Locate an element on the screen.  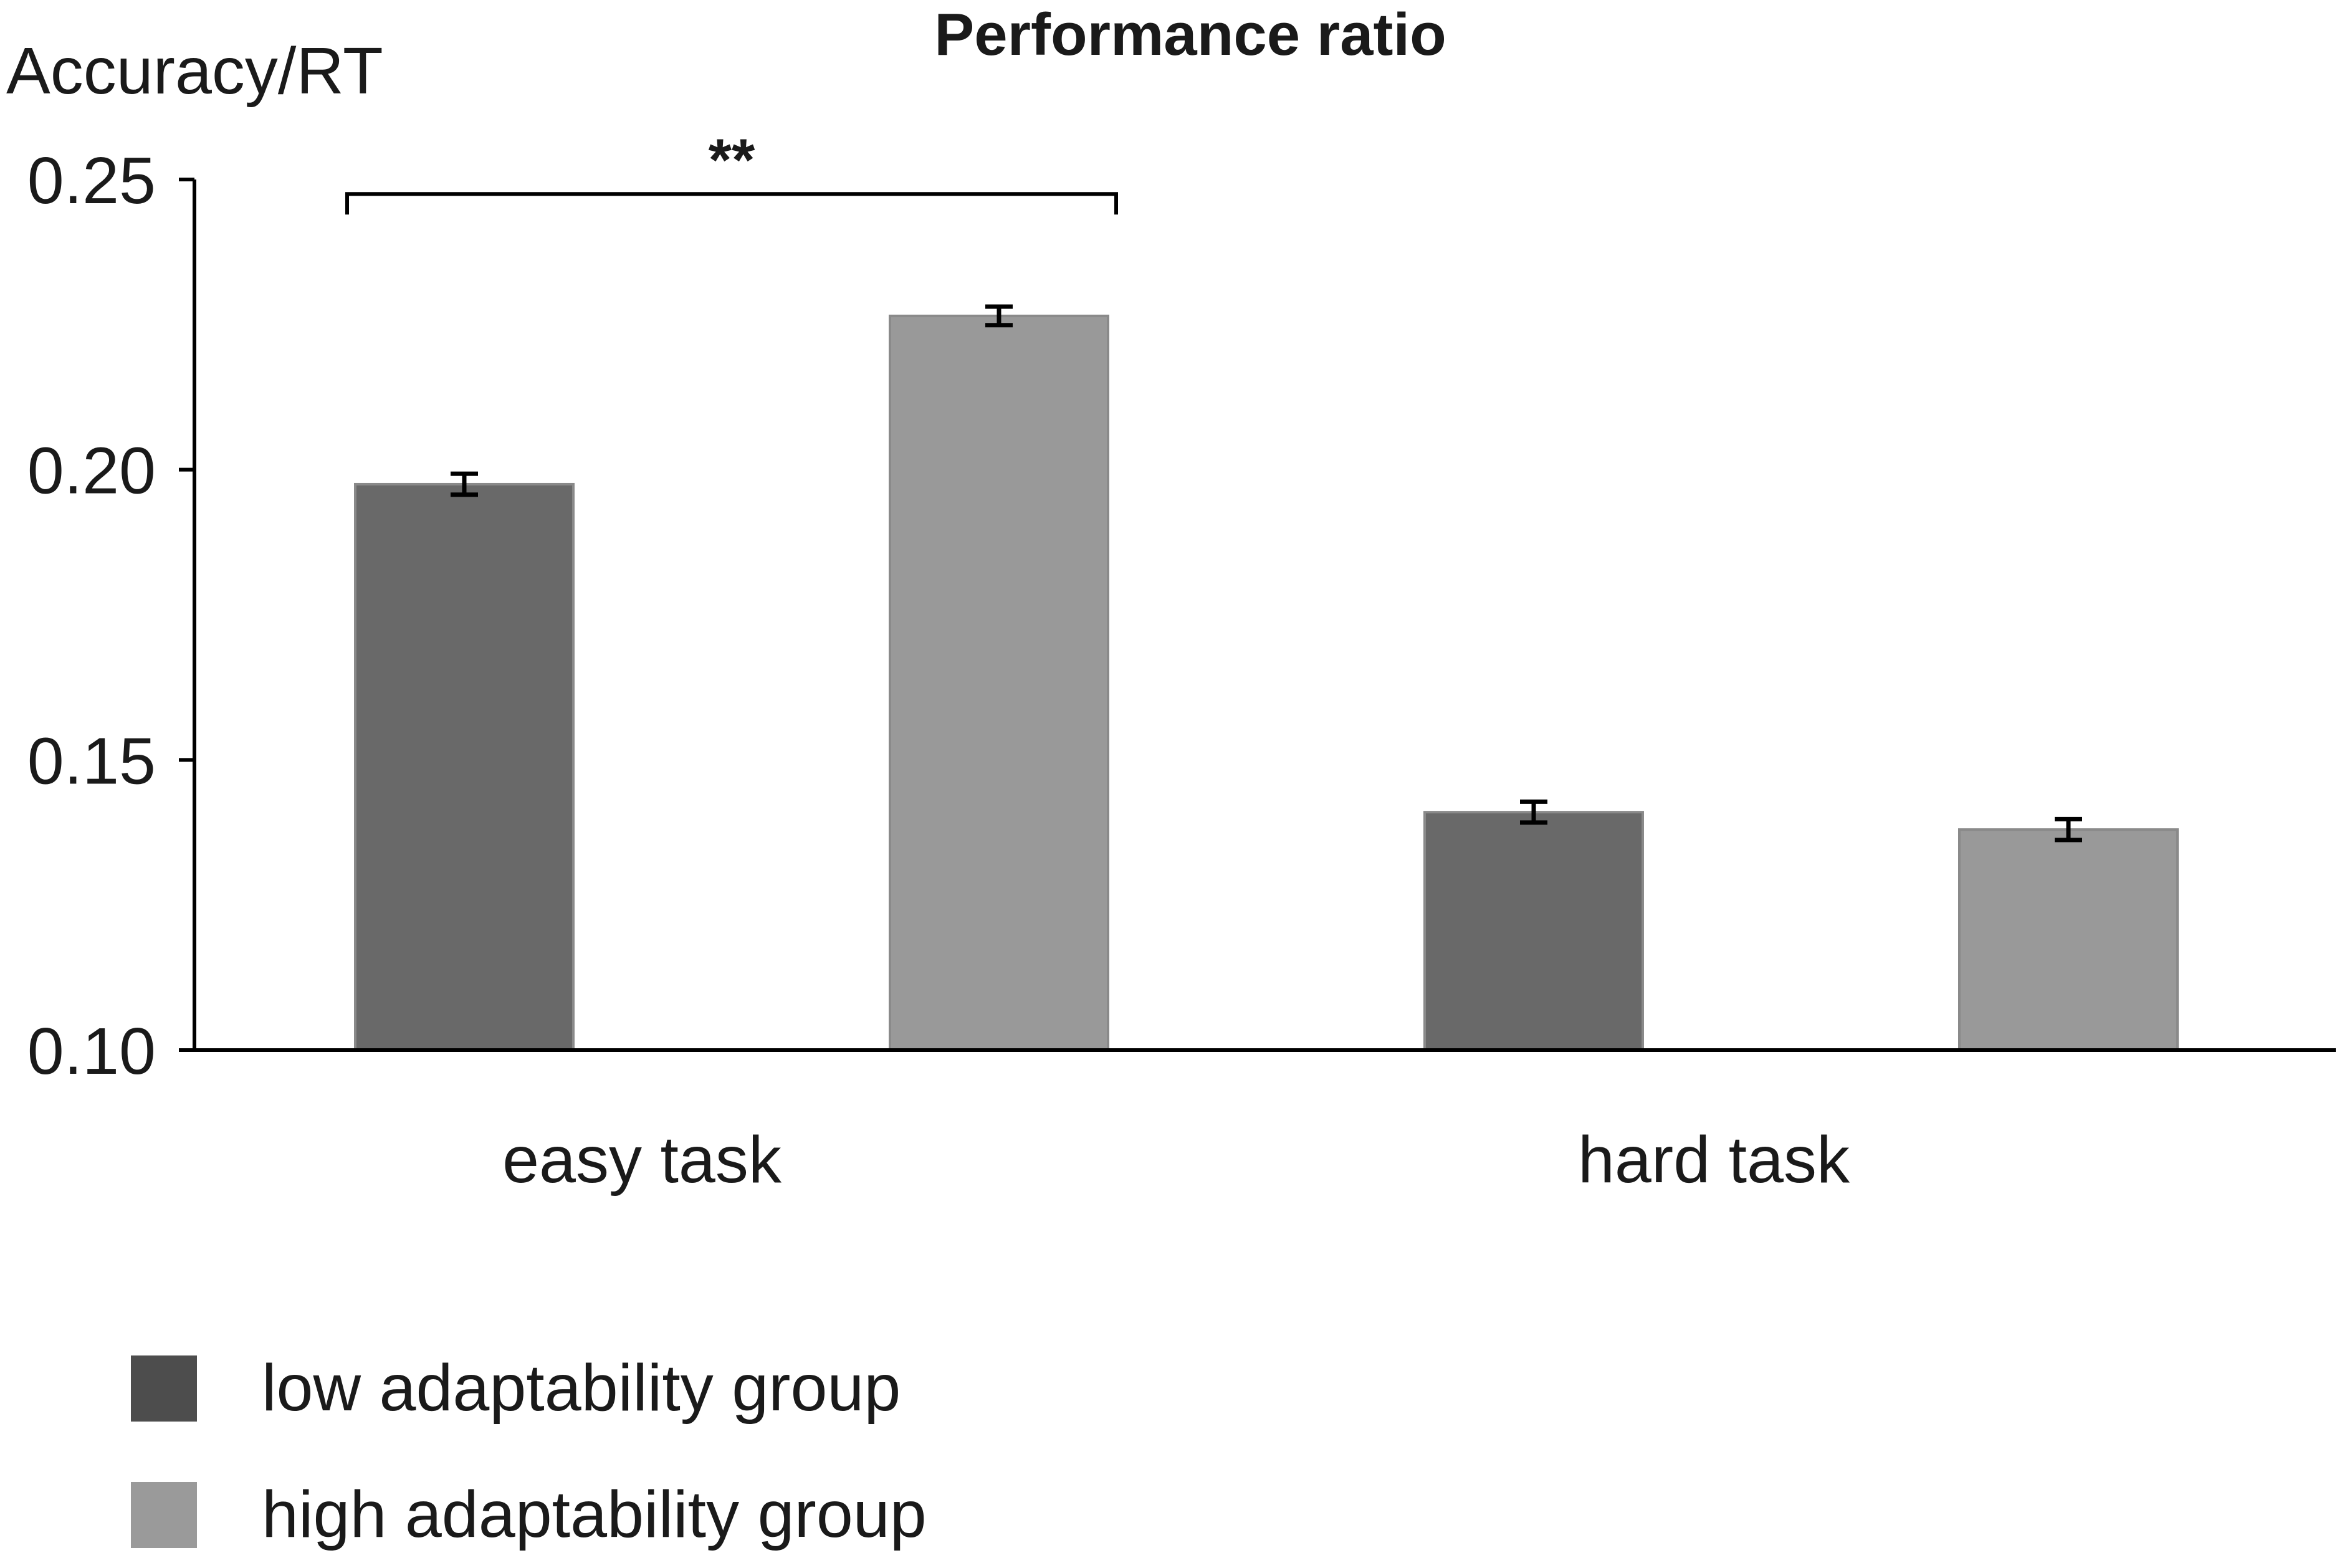
category-labels: easy task hard task is located at coordinates (1176, 1160).